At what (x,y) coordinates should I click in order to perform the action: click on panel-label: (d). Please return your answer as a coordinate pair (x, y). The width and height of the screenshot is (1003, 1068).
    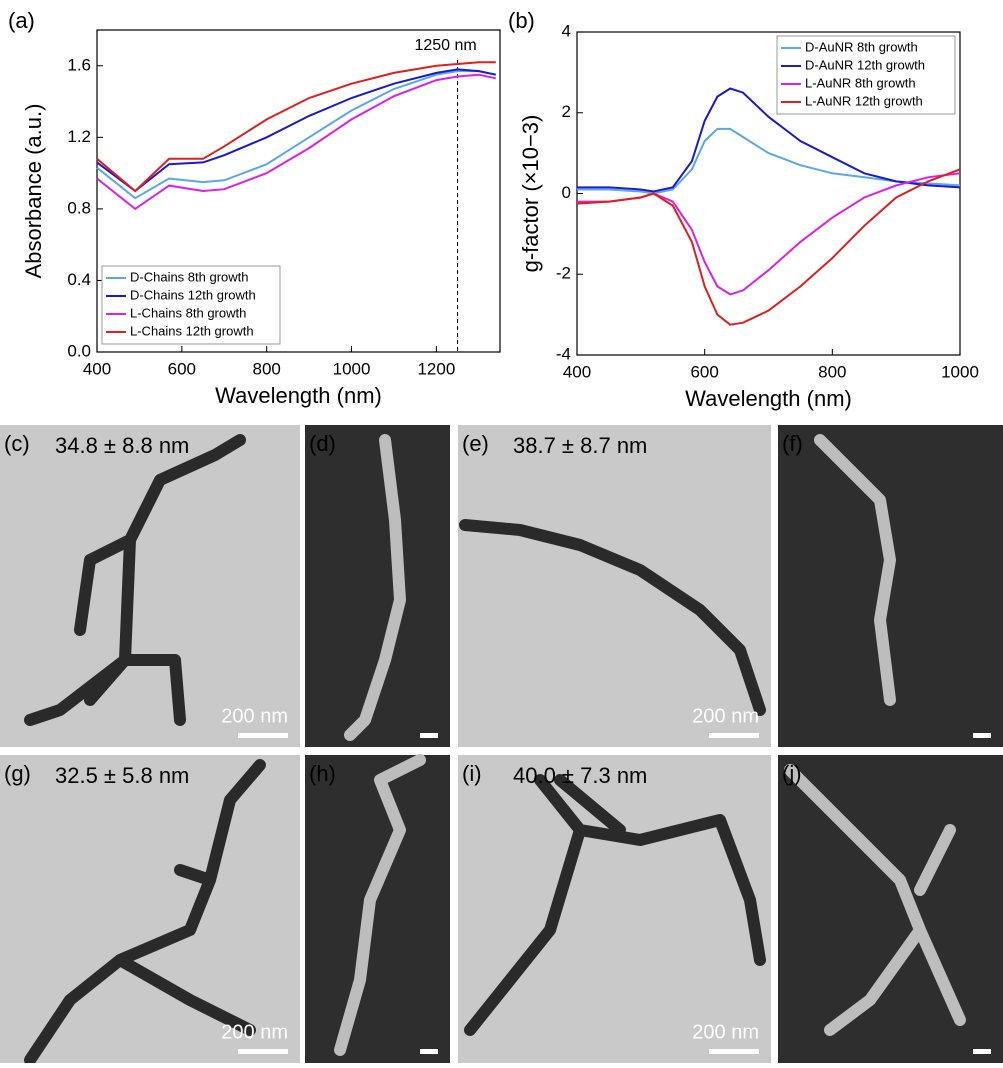
    Looking at the image, I should click on (322, 443).